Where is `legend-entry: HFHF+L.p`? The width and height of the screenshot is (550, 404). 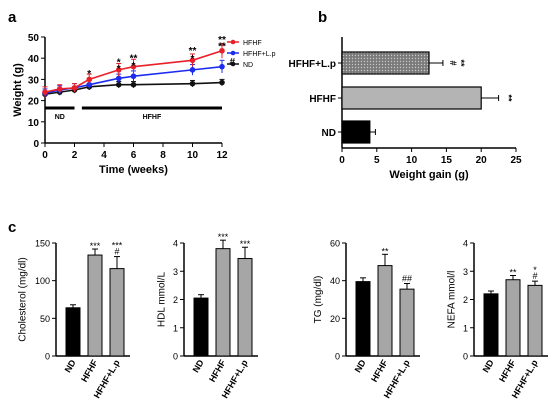
legend-entry: HFHF+L.p is located at coordinates (259, 54).